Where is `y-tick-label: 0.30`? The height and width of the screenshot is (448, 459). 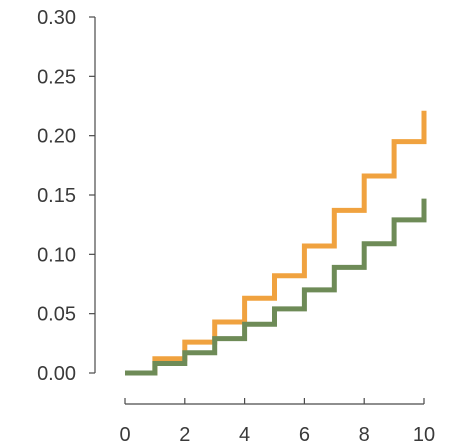
y-tick-label: 0.30 is located at coordinates (56, 18).